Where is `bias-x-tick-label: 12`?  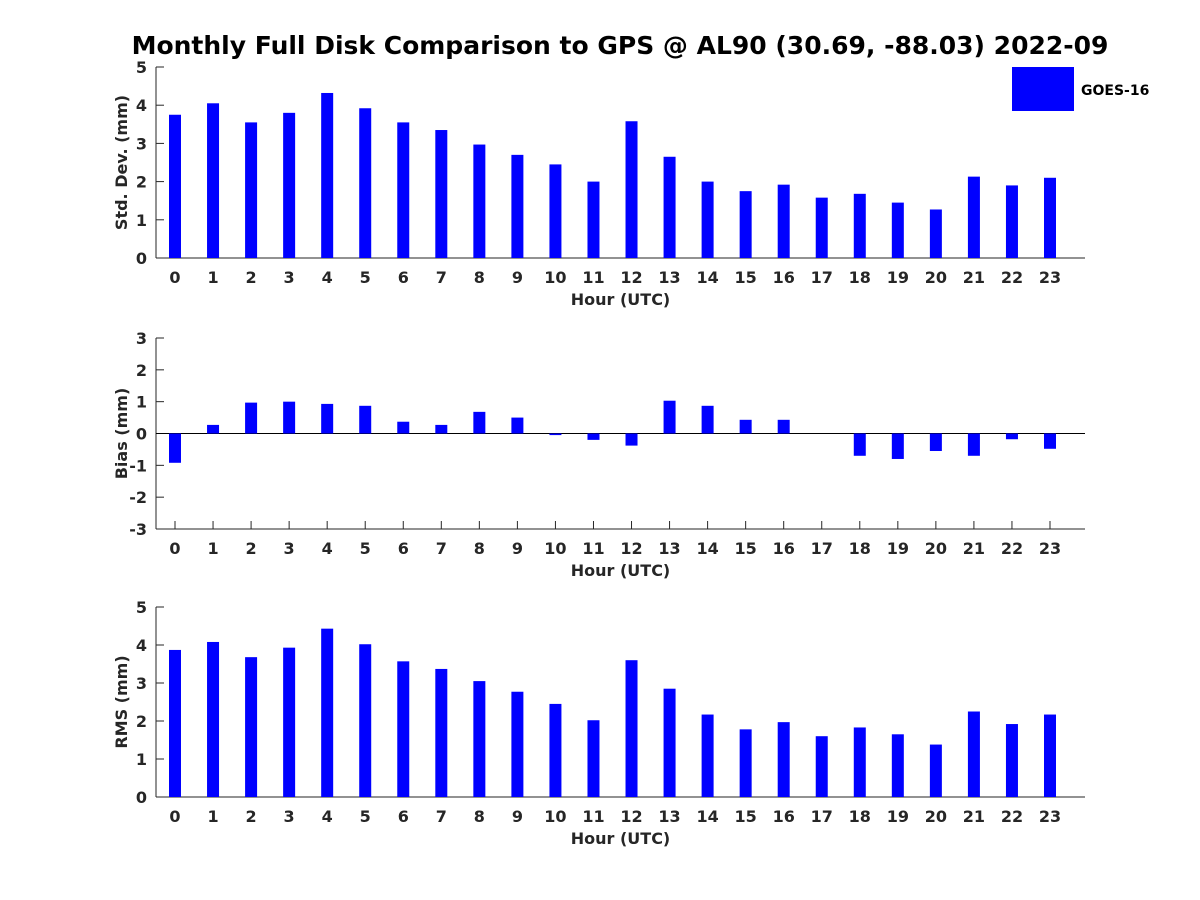 bias-x-tick-label: 12 is located at coordinates (631, 548).